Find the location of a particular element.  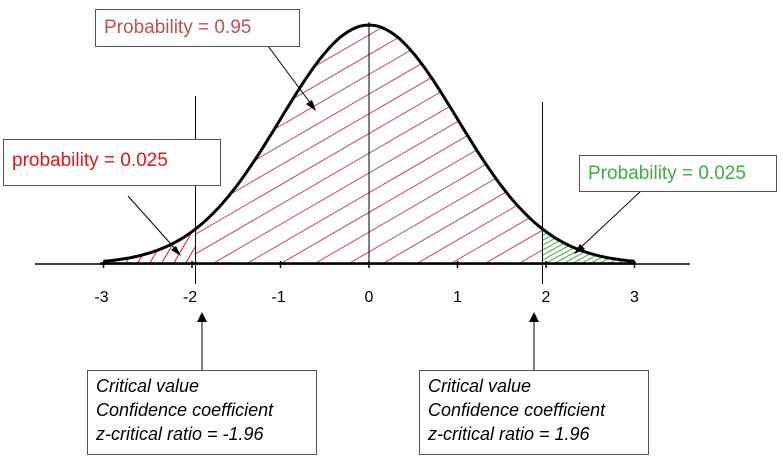

x-tick-label: 3 is located at coordinates (634, 297).